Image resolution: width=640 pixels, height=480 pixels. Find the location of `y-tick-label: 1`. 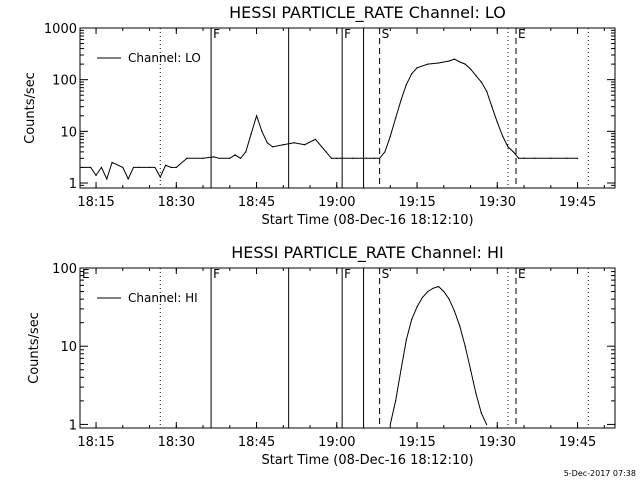

y-tick-label: 1 is located at coordinates (73, 425).